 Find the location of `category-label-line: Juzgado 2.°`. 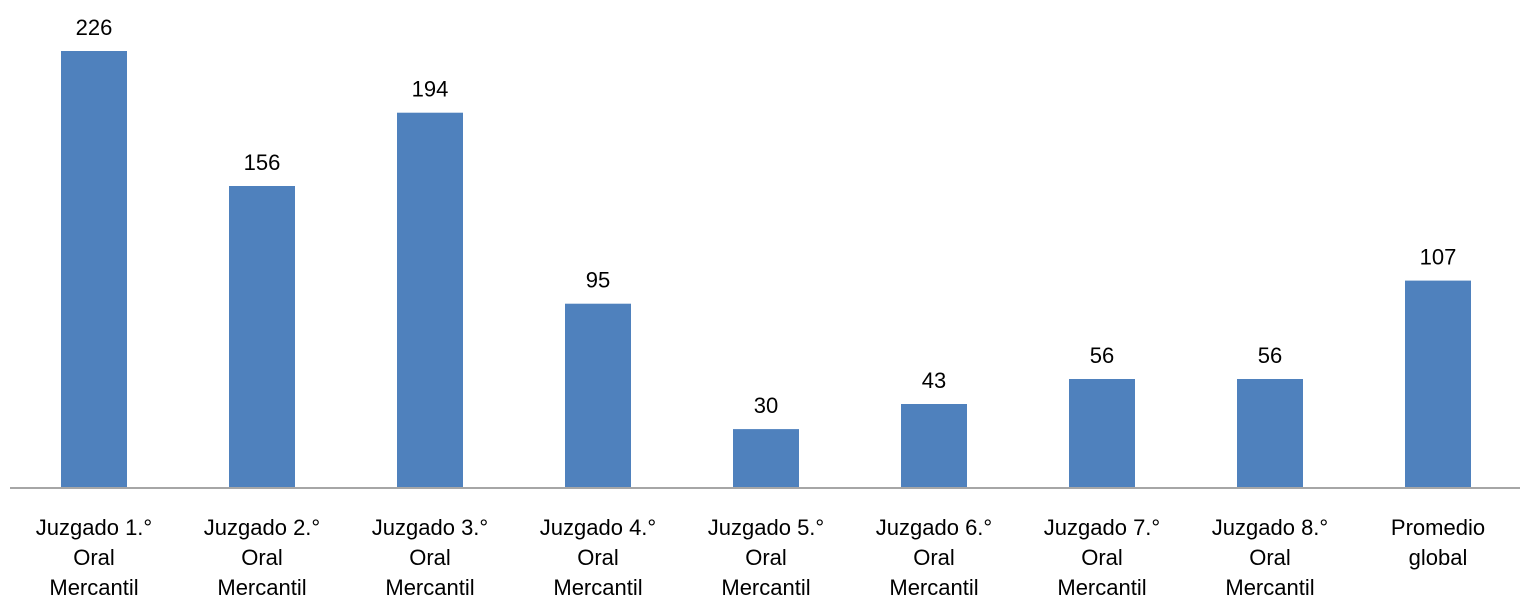

category-label-line: Juzgado 2.° is located at coordinates (262, 527).